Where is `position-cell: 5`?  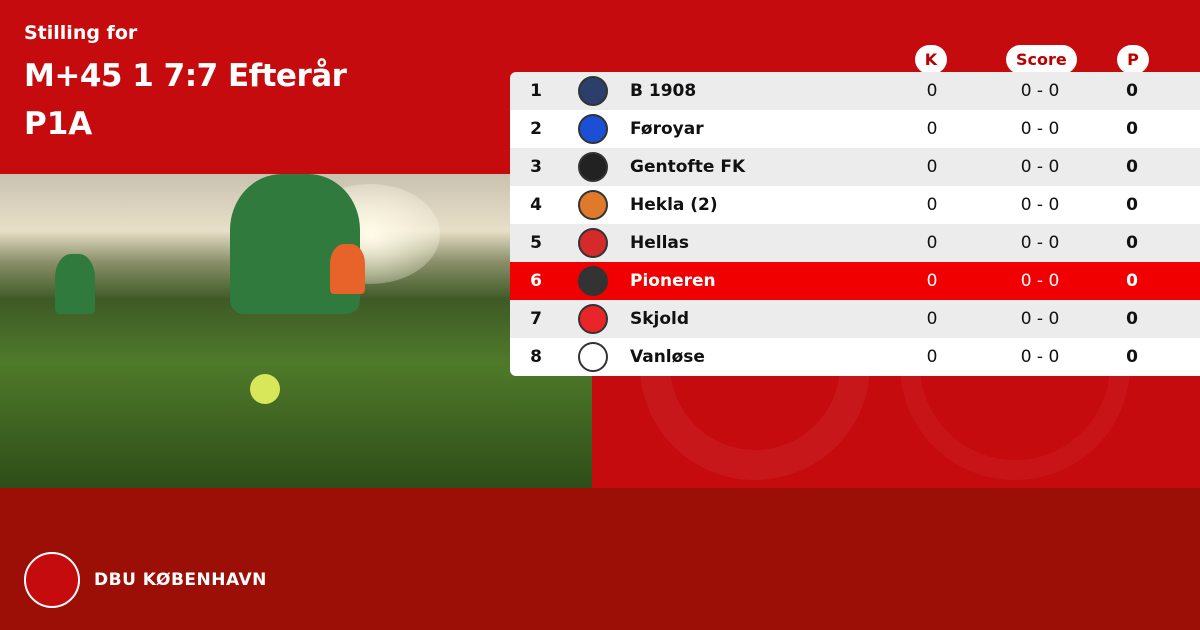 position-cell: 5 is located at coordinates (536, 243).